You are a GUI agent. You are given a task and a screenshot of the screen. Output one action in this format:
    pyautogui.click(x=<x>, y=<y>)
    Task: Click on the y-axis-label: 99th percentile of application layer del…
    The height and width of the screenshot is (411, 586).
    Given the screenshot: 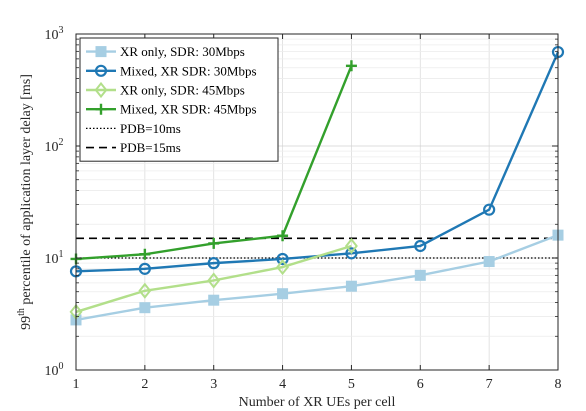 What is the action you would take?
    pyautogui.click(x=25, y=202)
    